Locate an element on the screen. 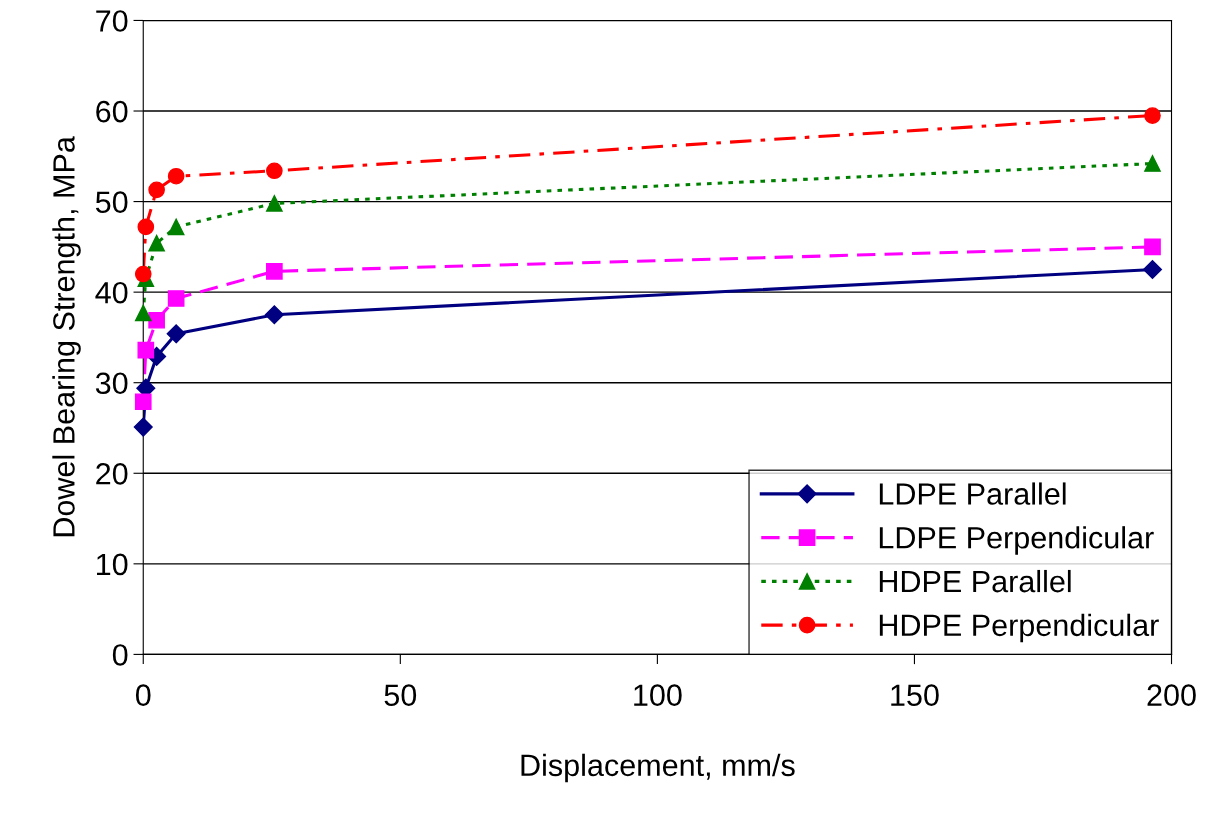 Image resolution: width=1214 pixels, height=818 pixels. x-tick-label: 50 is located at coordinates (400, 695).